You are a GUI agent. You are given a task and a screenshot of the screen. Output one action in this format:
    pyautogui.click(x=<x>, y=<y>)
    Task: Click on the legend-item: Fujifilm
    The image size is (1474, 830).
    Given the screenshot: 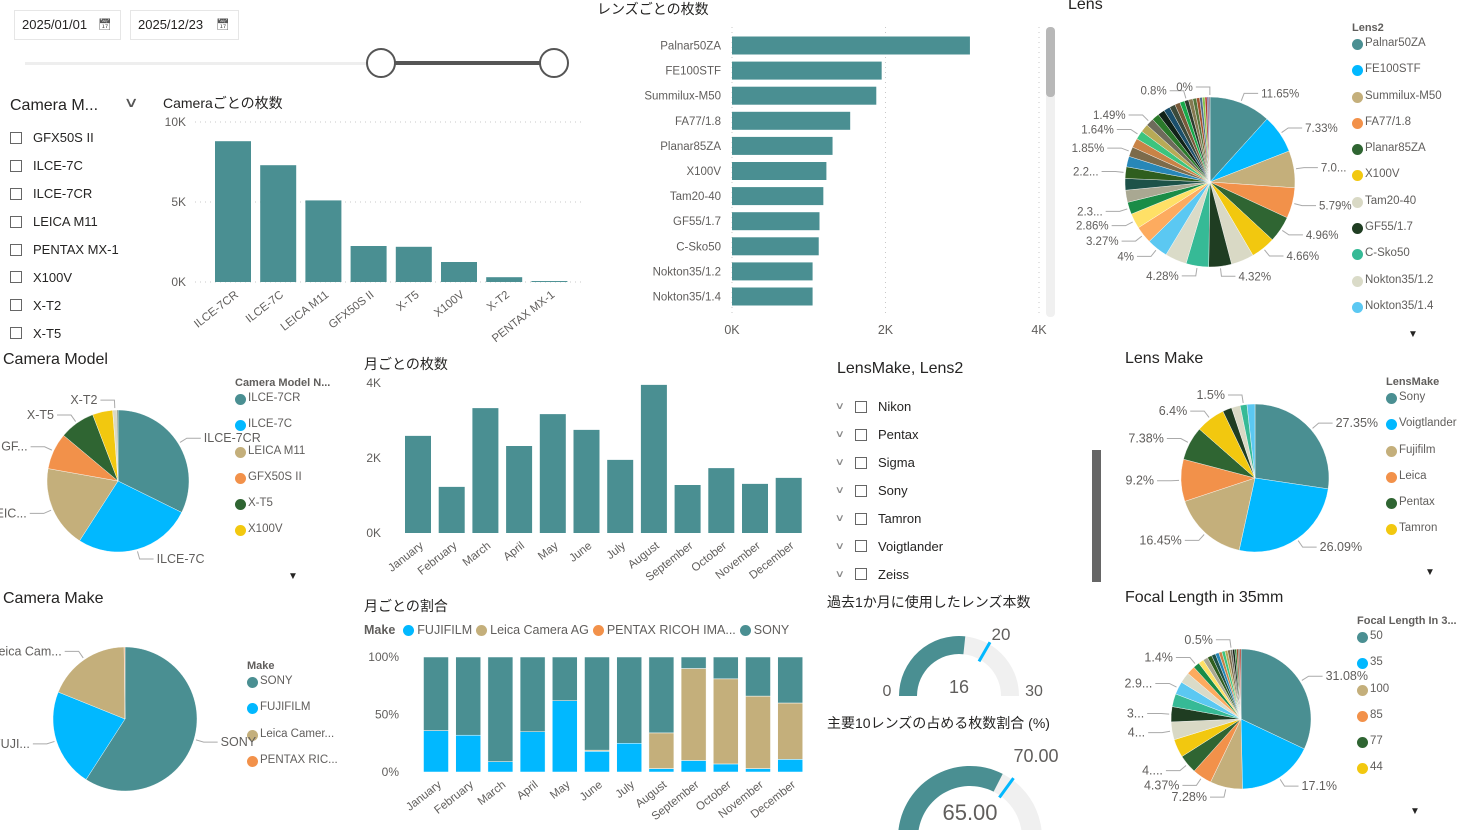 What is the action you would take?
    pyautogui.click(x=1421, y=458)
    